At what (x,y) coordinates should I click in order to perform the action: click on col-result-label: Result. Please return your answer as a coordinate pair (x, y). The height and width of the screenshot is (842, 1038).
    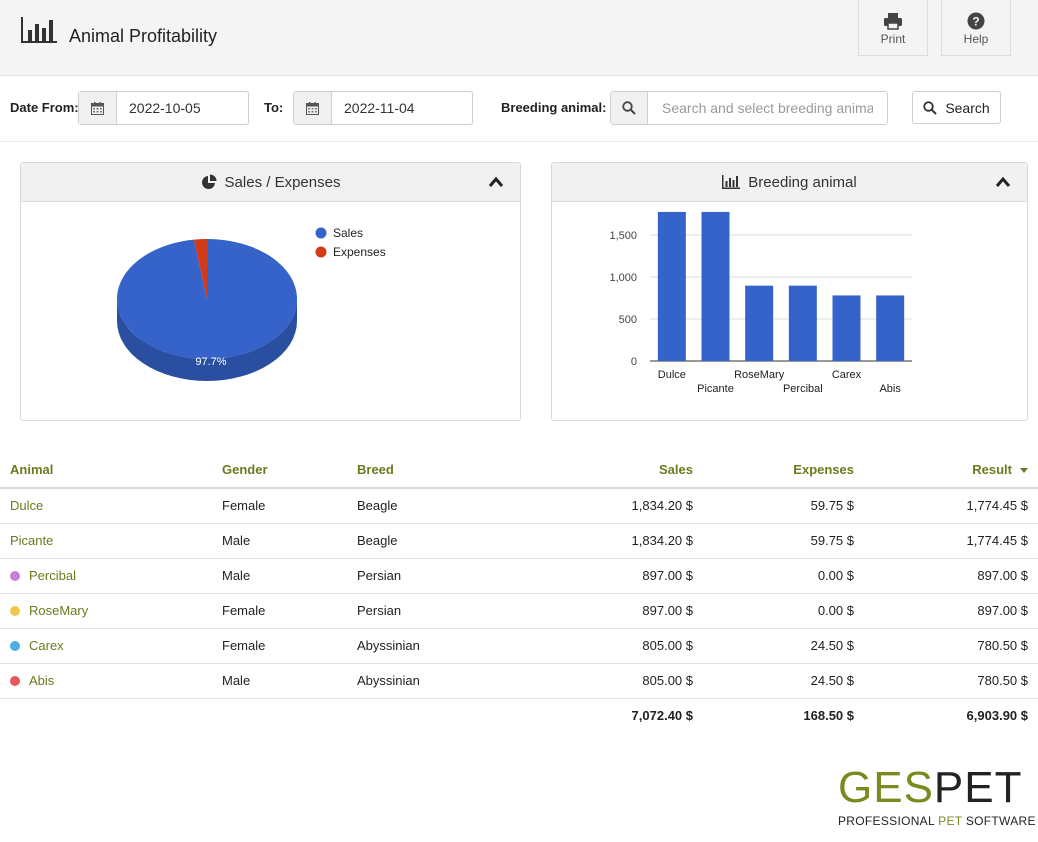
    Looking at the image, I should click on (992, 469).